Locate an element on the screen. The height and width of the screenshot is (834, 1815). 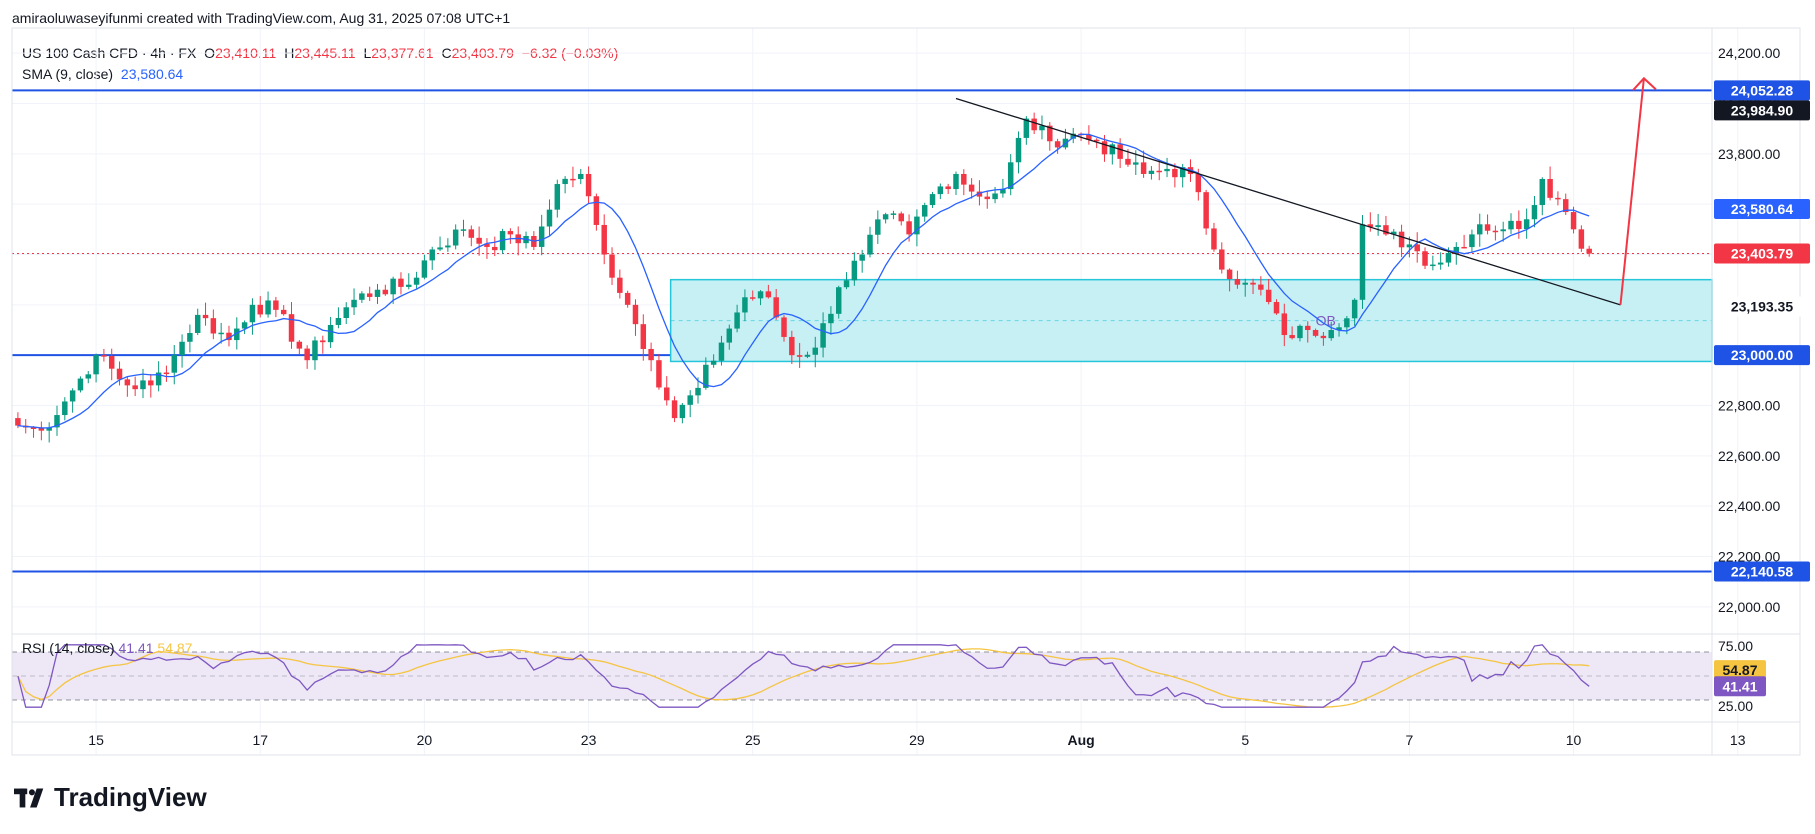
rsi-tick-label: 25.00 is located at coordinates (1735, 706).